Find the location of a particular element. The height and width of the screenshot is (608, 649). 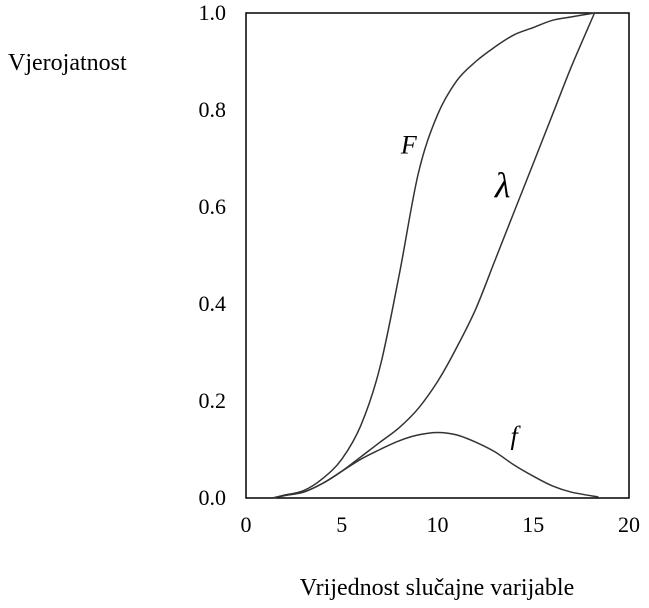

curve-labels: Fλ f is located at coordinates (461, 291).